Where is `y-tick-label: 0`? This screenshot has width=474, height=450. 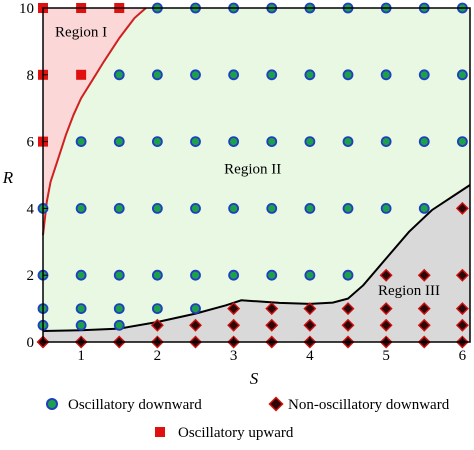
y-tick-label: 0 is located at coordinates (31, 343).